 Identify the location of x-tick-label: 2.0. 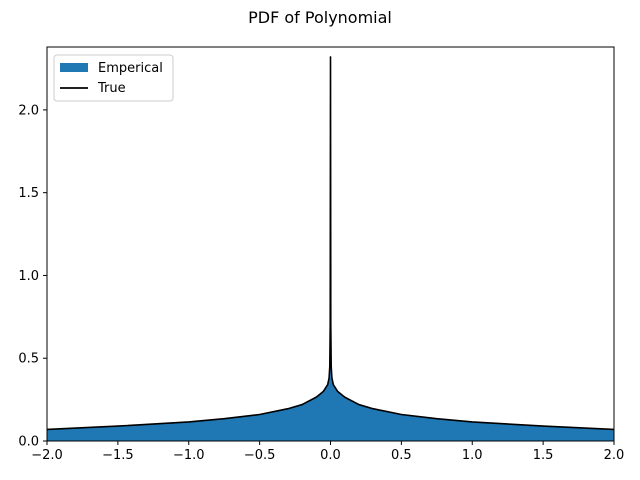
(614, 455).